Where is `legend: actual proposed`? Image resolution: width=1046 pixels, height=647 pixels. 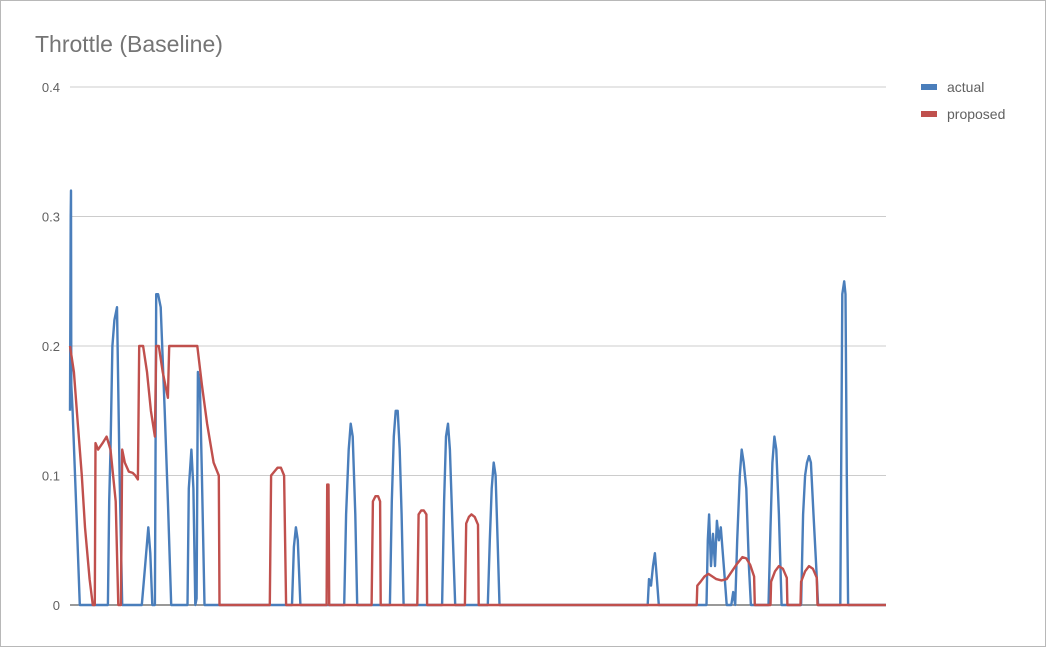
legend: actual proposed is located at coordinates (963, 100).